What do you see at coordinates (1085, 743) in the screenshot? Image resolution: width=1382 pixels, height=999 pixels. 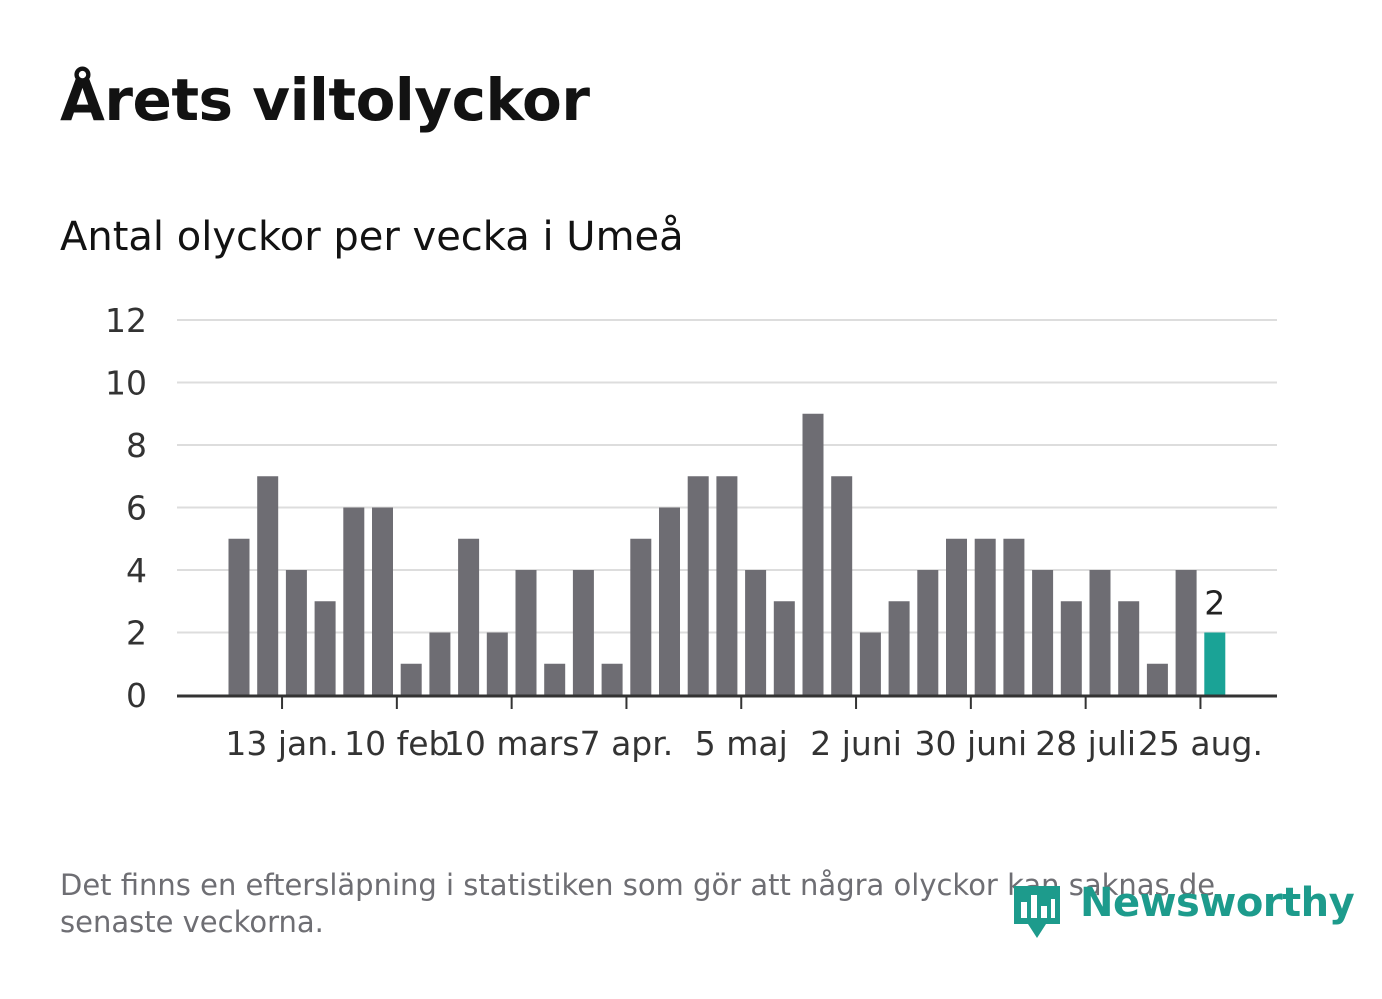 I see `x-tick-label-7: 28 juli` at bounding box center [1085, 743].